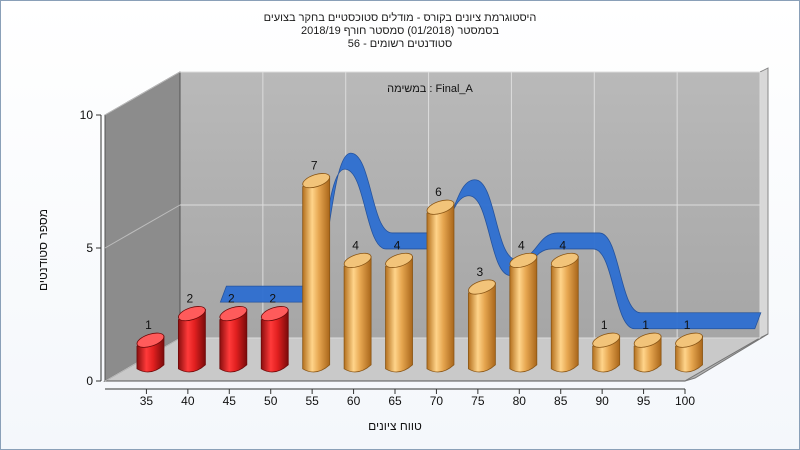  What do you see at coordinates (147, 401) in the screenshot?
I see `x-tick-label: 35` at bounding box center [147, 401].